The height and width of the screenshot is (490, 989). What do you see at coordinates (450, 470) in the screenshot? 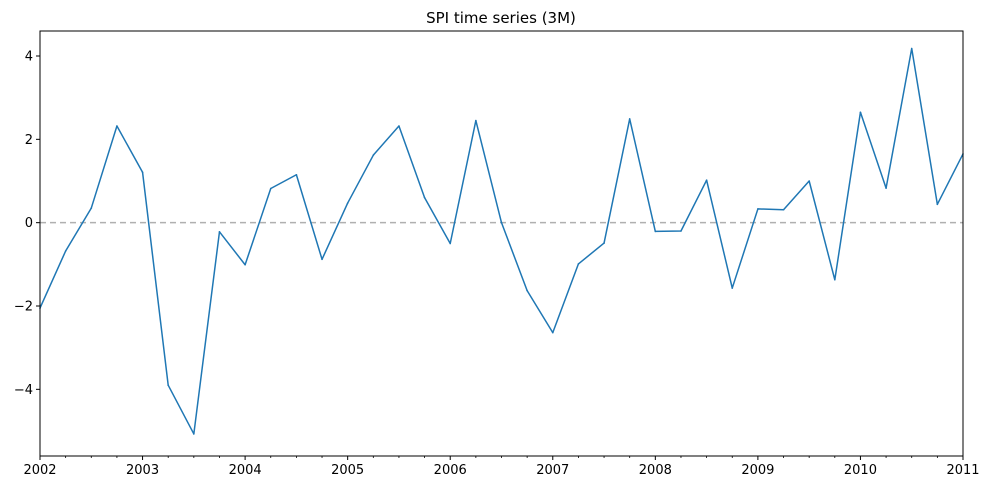
I see `x-tick-label: 2006` at bounding box center [450, 470].